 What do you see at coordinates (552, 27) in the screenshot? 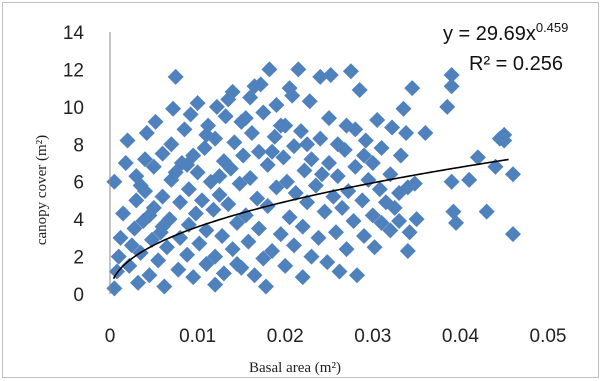
I see `equation-exponent: 0.459` at bounding box center [552, 27].